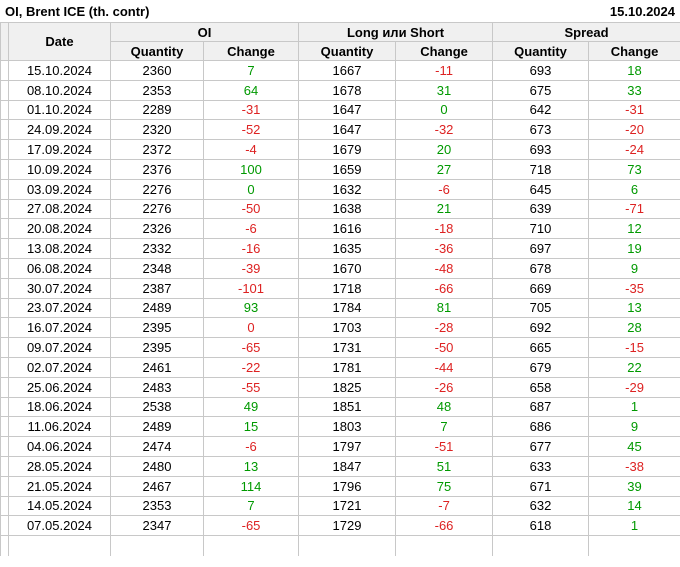  Describe the element at coordinates (251, 387) in the screenshot. I see `oi-change-cell: -55` at that location.